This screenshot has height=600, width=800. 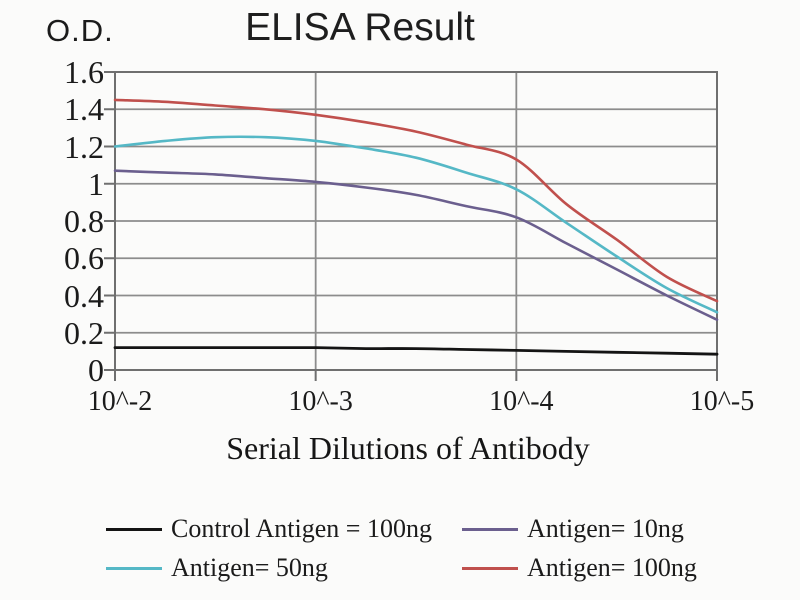 What do you see at coordinates (84, 72) in the screenshot?
I see `y-tick-label: 1.6` at bounding box center [84, 72].